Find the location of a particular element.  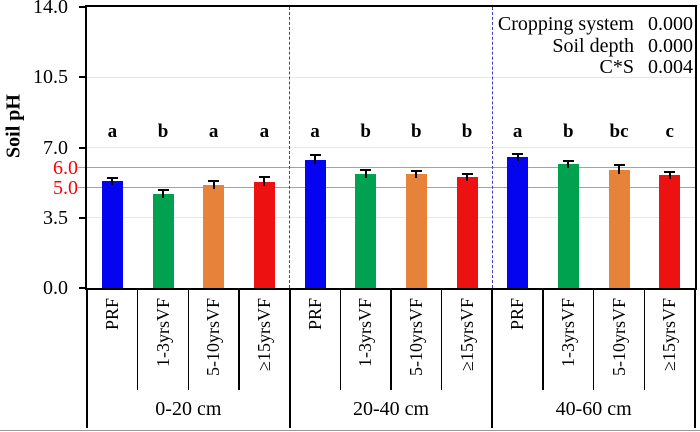

y-tick-label: 7.0 is located at coordinates (55, 147).